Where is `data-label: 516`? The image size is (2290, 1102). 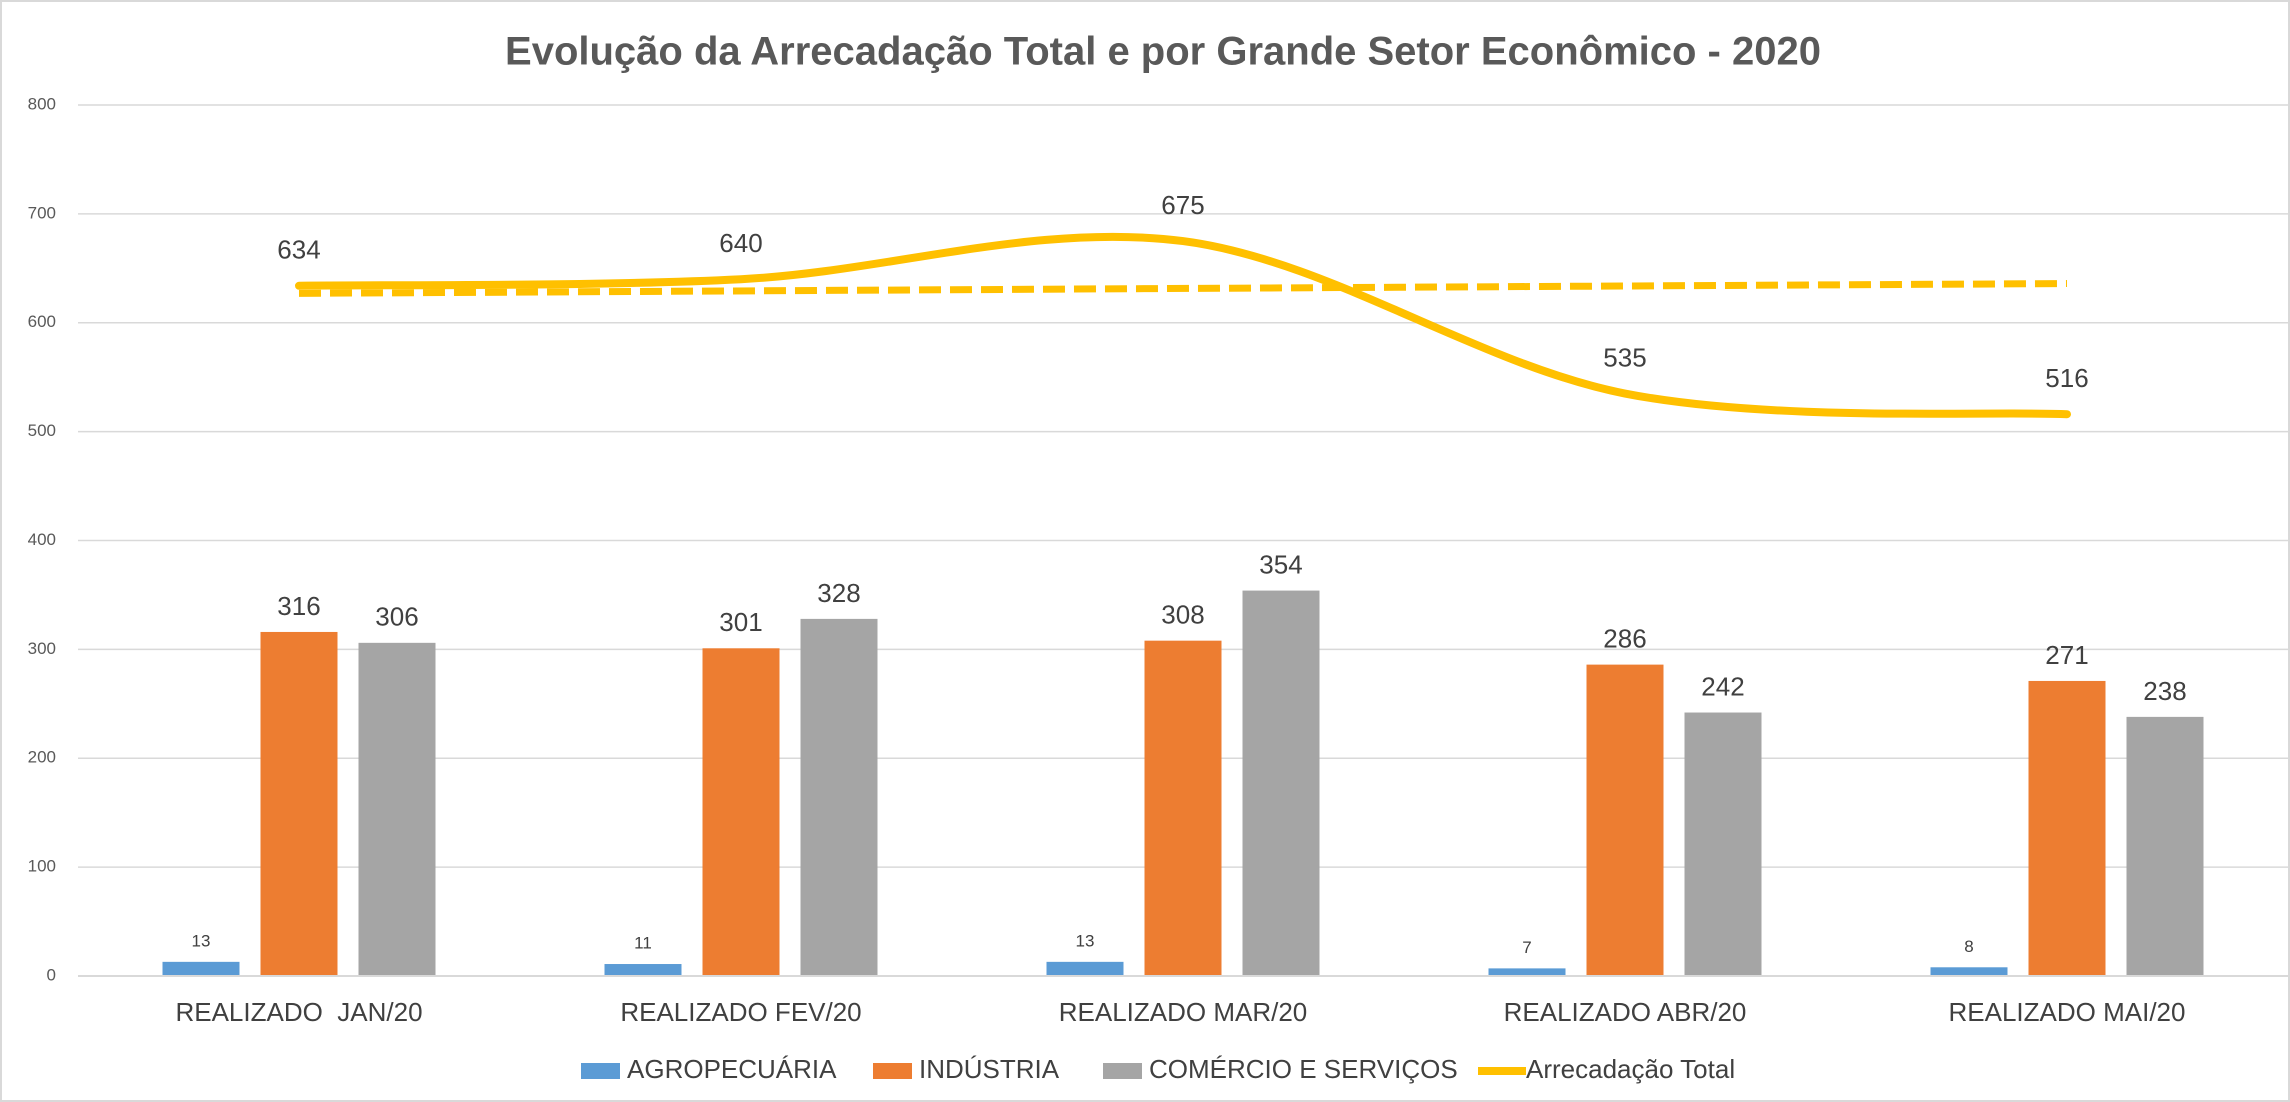
data-label: 516 is located at coordinates (2066, 378).